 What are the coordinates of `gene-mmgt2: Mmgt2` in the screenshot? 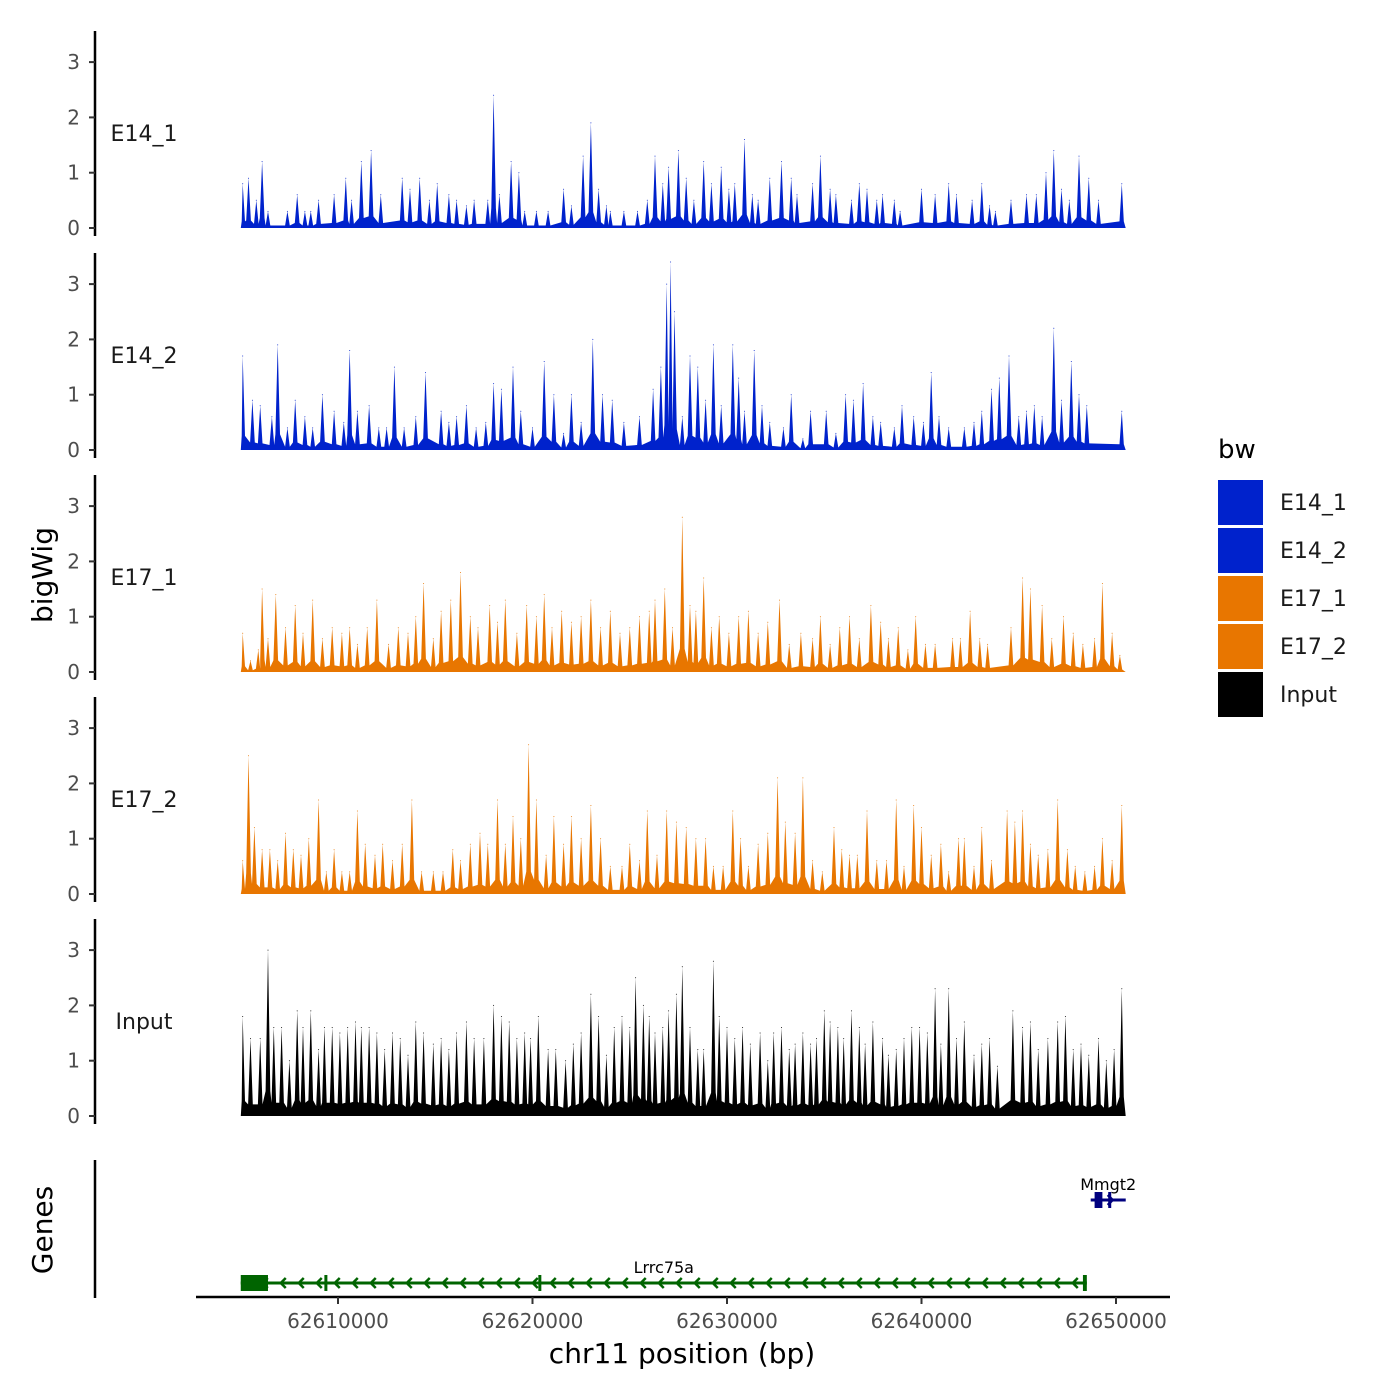 It's located at (1108, 1191).